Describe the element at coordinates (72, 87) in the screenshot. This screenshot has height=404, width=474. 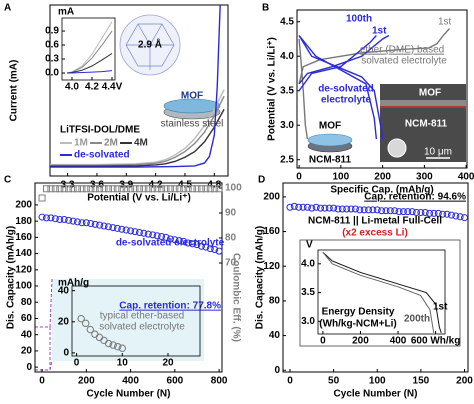
I see `x-tick-label: 4.0` at that location.